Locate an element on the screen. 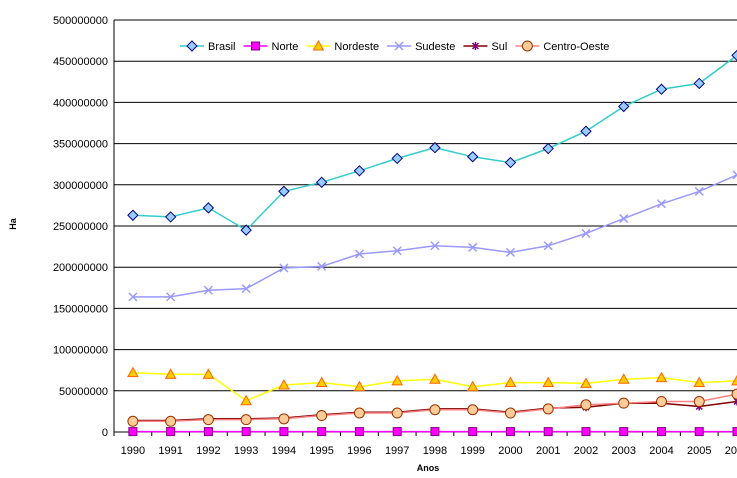  series-norte is located at coordinates (432, 432).